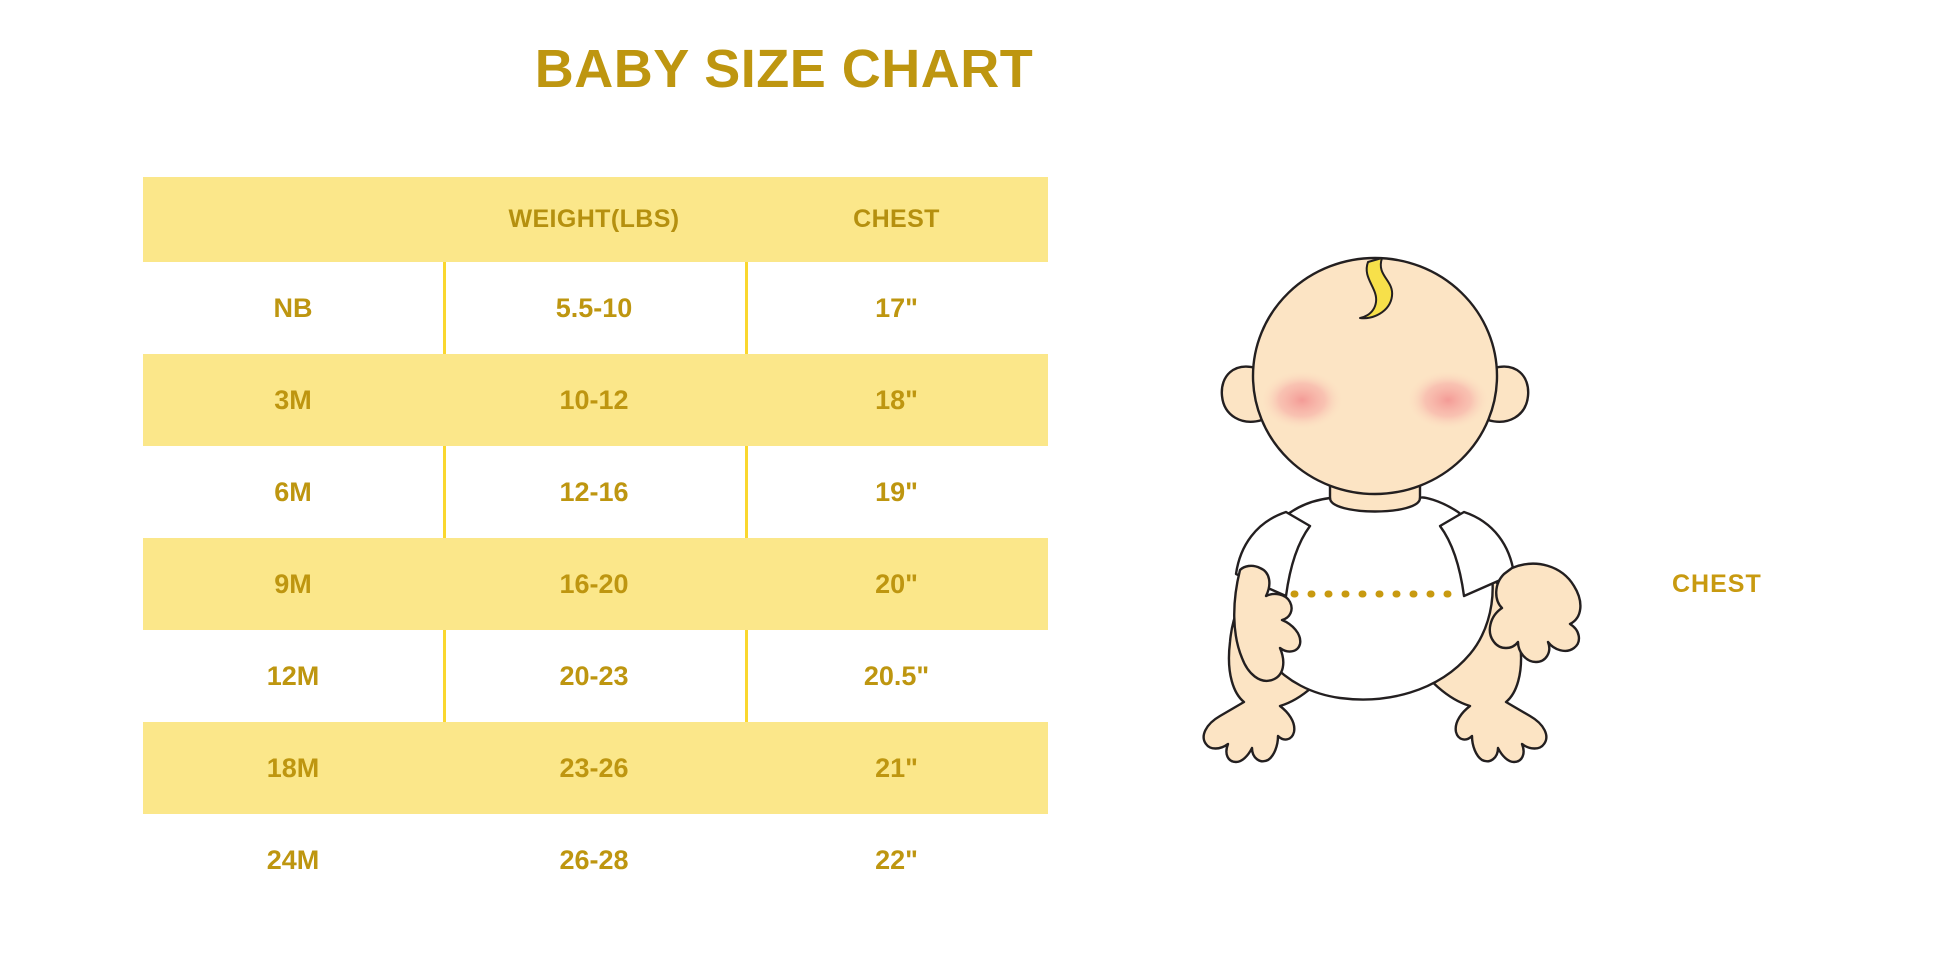 This screenshot has width=1946, height=973. I want to click on cell-weight: 12-16, so click(594, 491).